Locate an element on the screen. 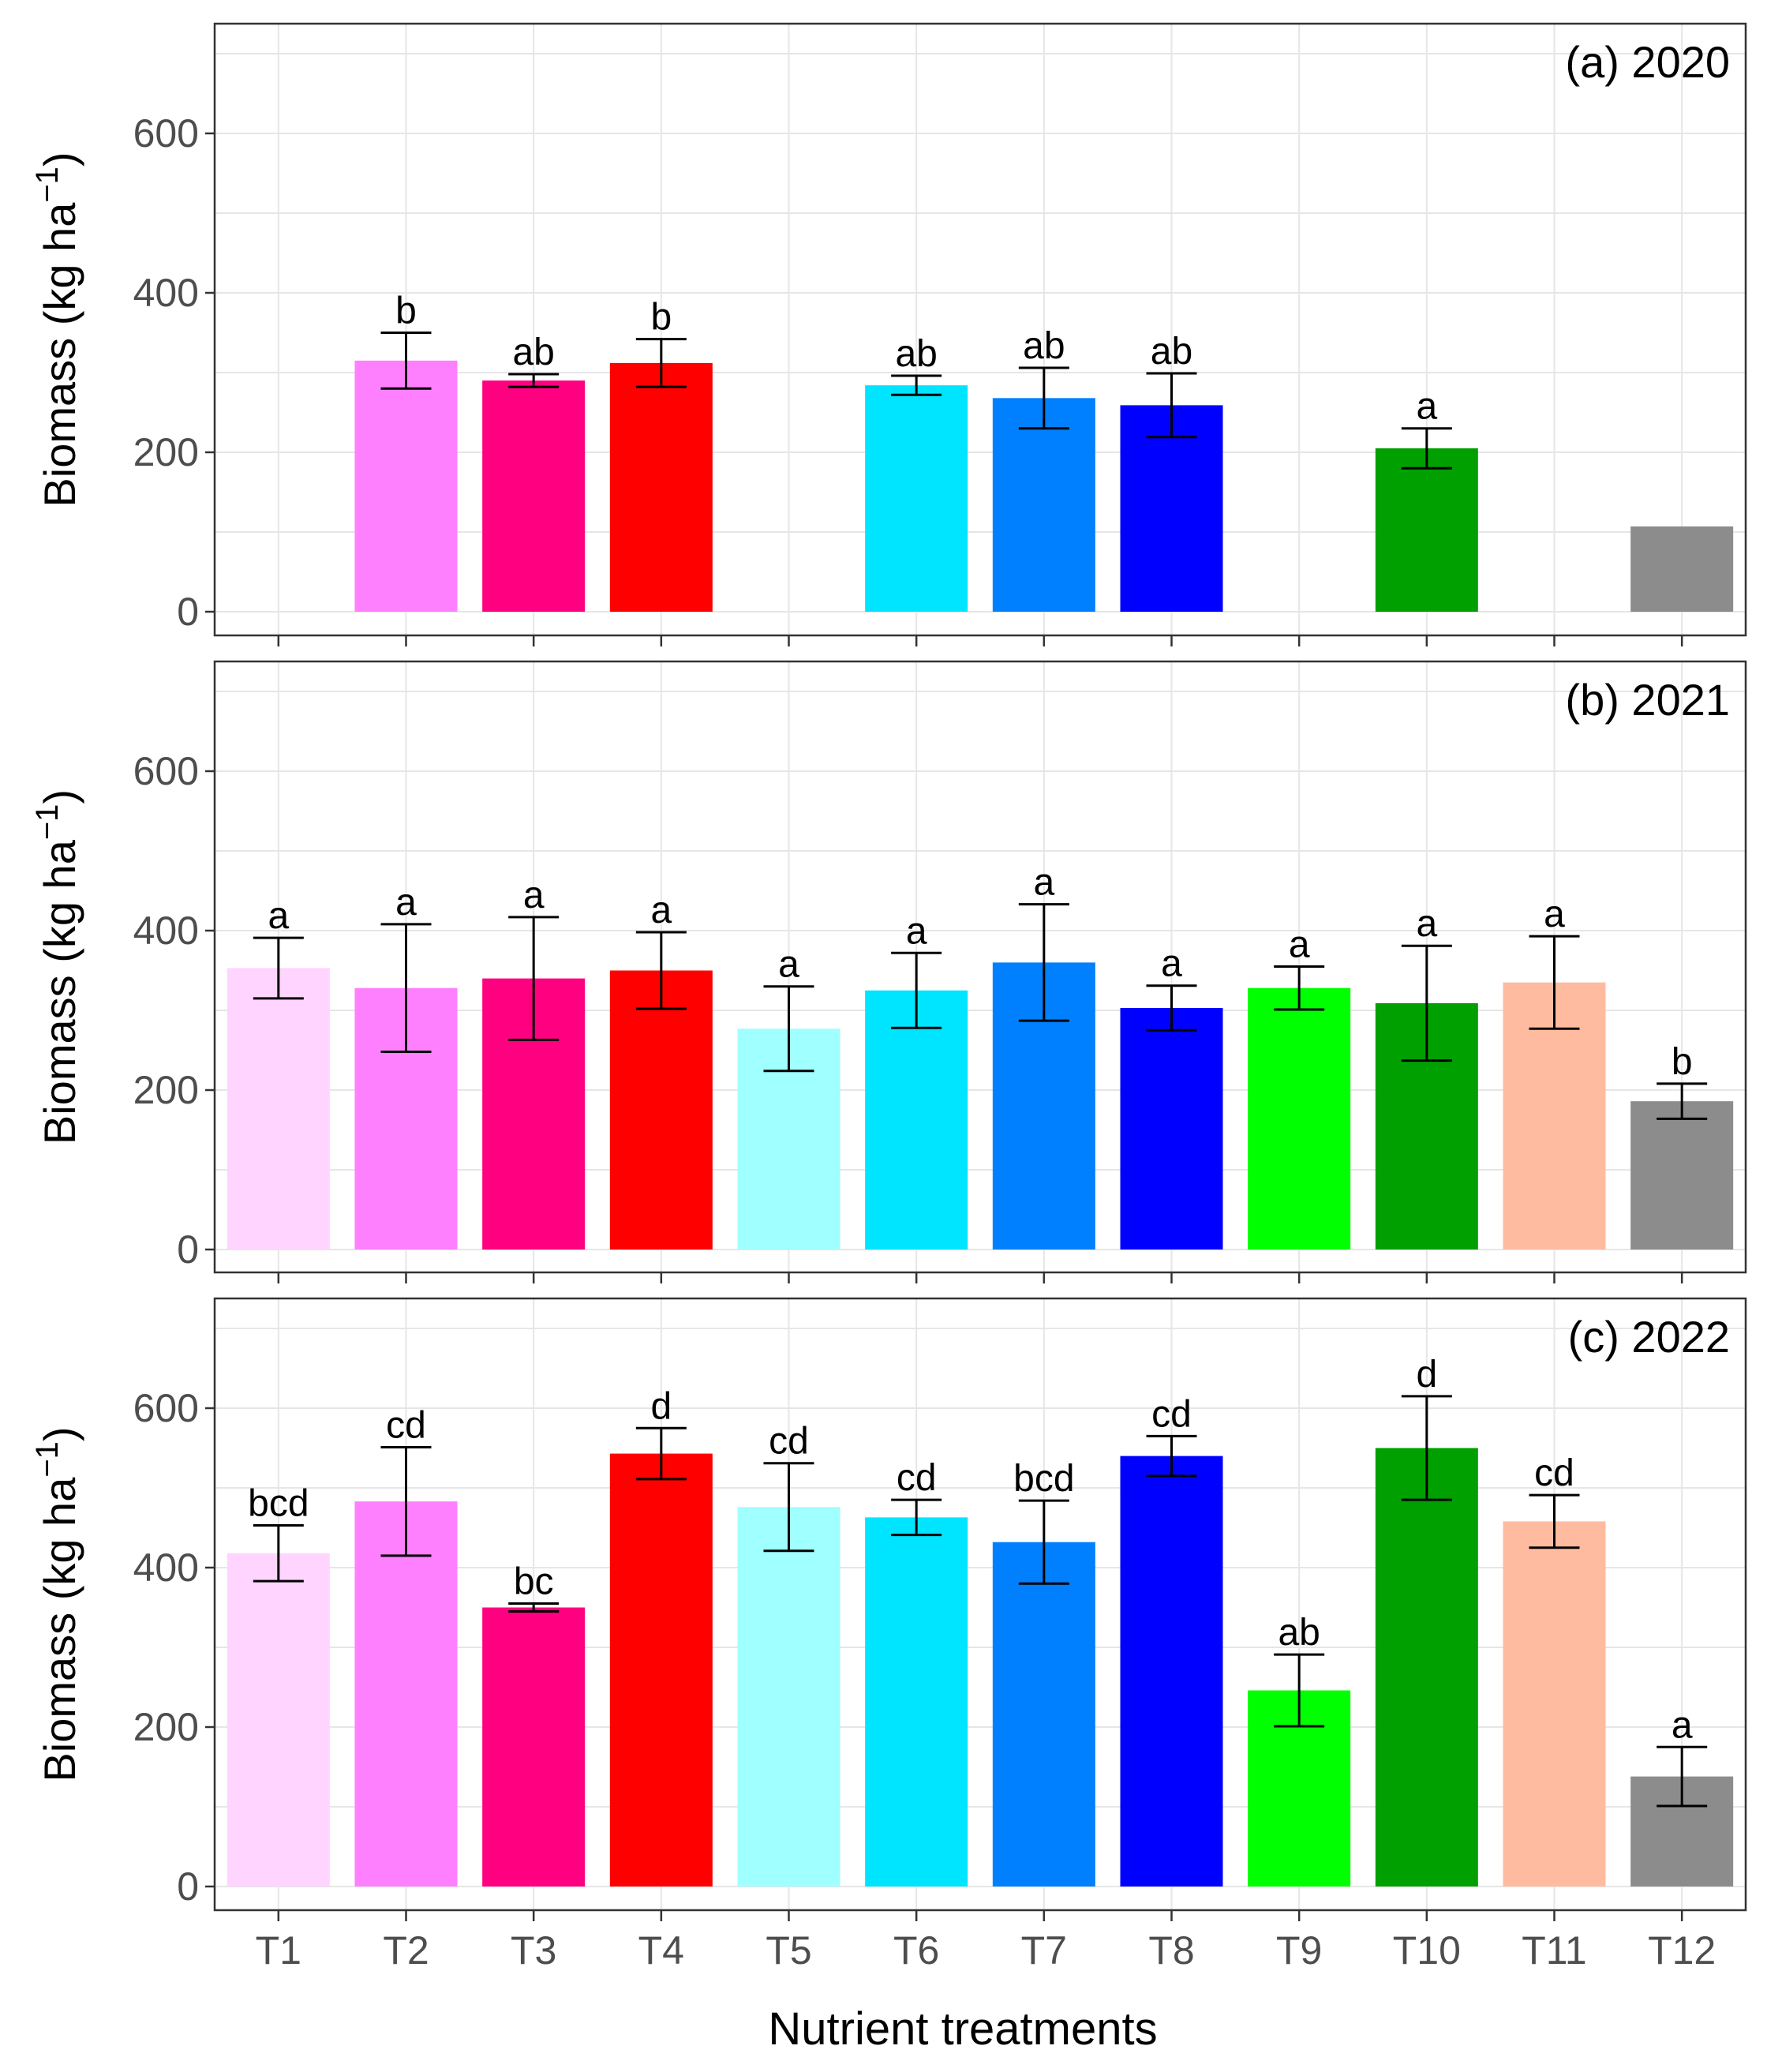 This screenshot has height=2072, width=1767. significance-label-T11: a is located at coordinates (1554, 915).